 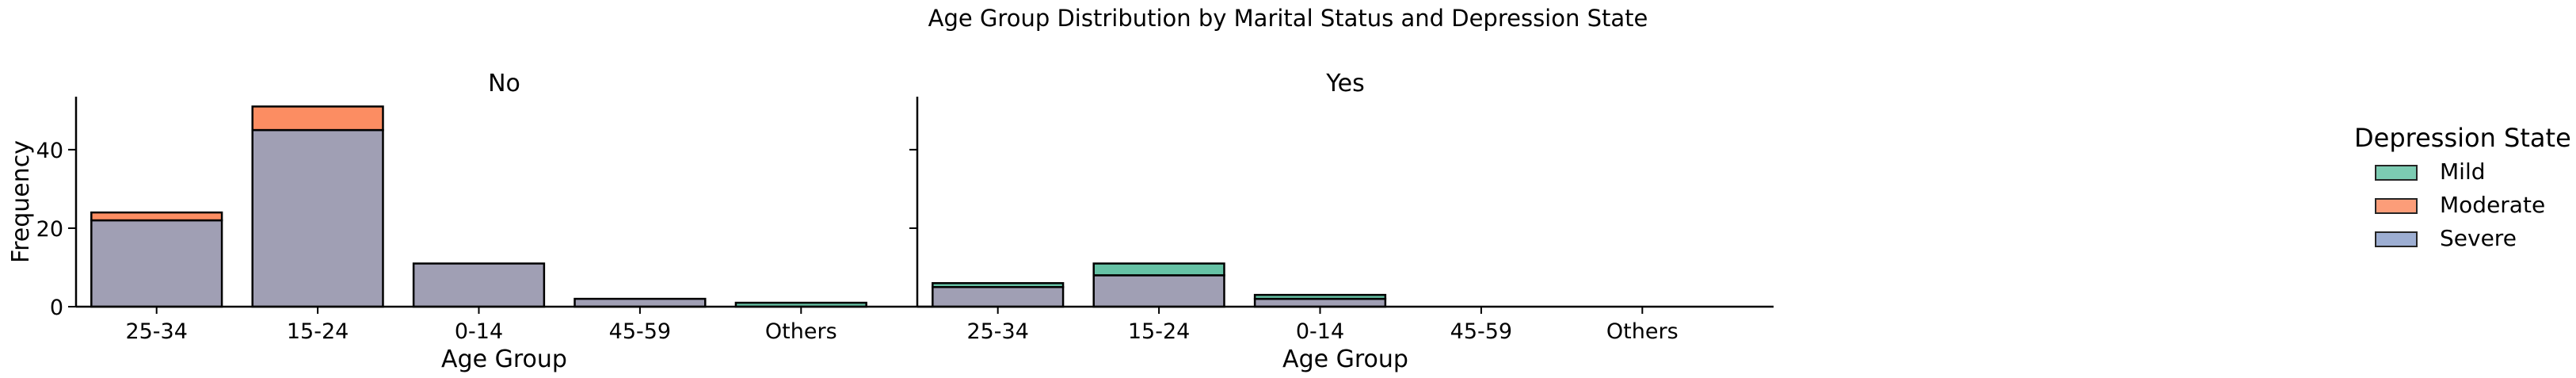 I want to click on x-tick-label-no-3: 45-59, so click(x=640, y=331).